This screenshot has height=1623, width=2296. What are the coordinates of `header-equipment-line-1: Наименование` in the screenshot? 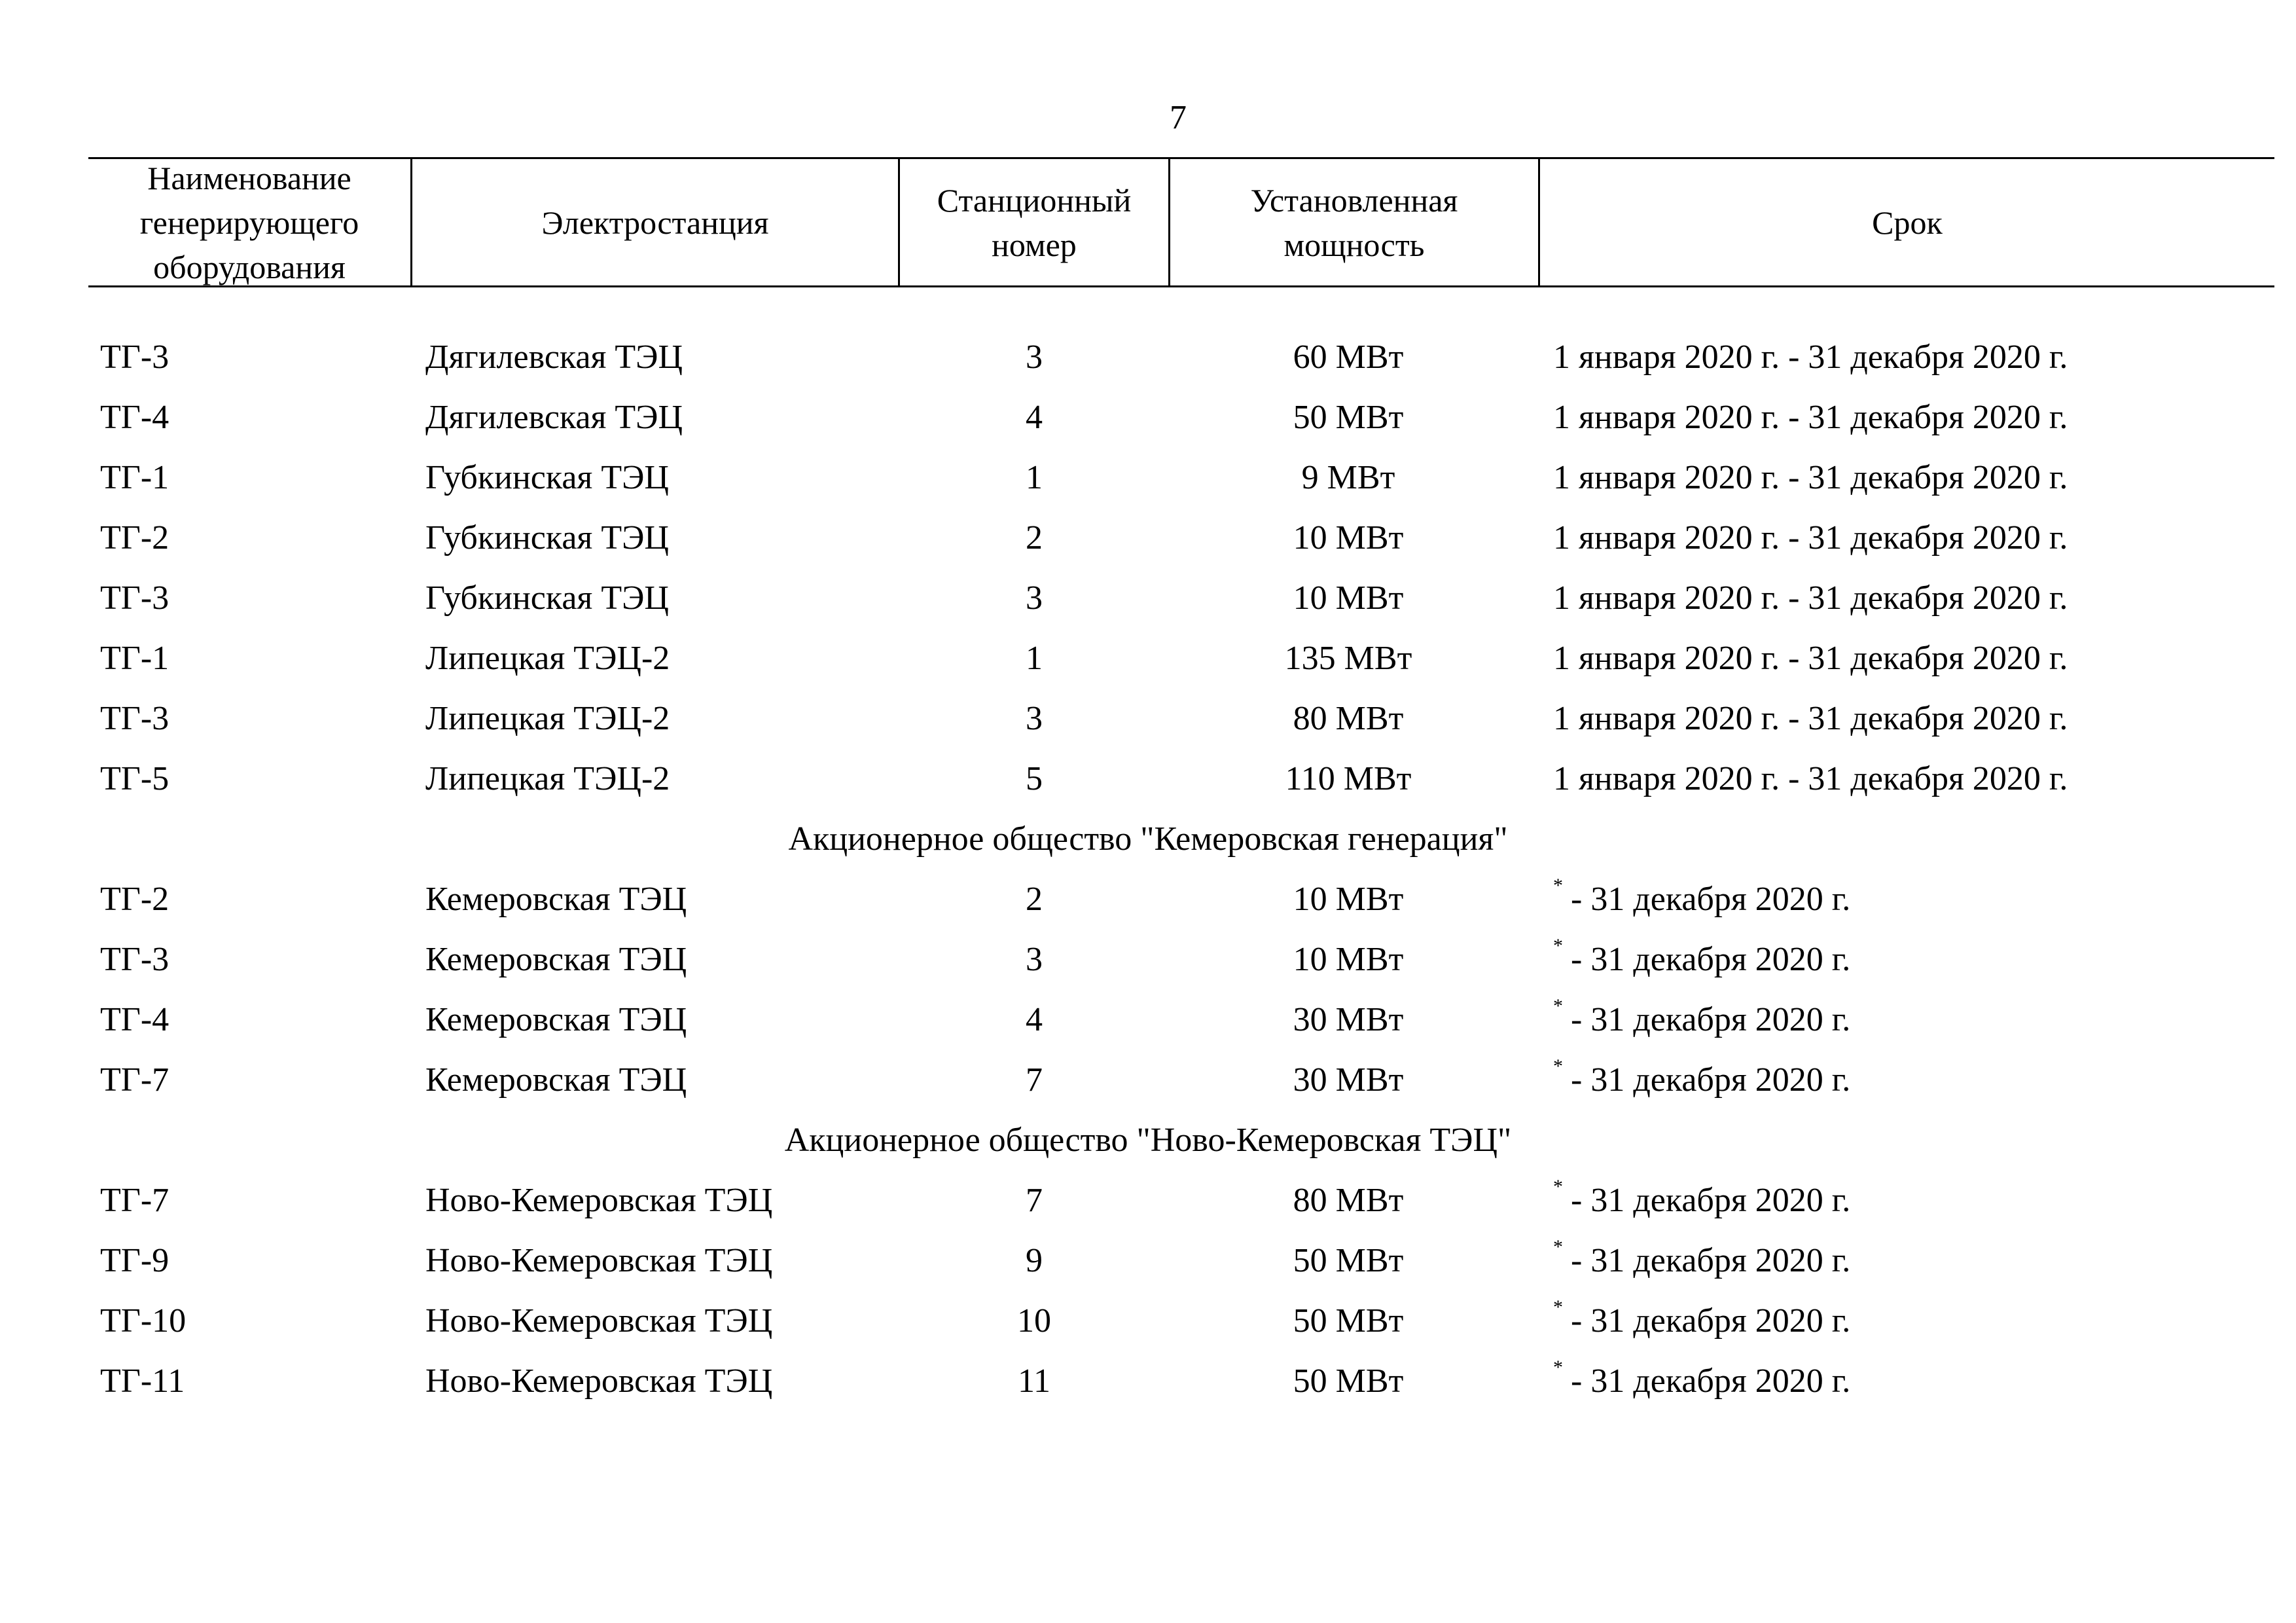 It's located at (249, 177).